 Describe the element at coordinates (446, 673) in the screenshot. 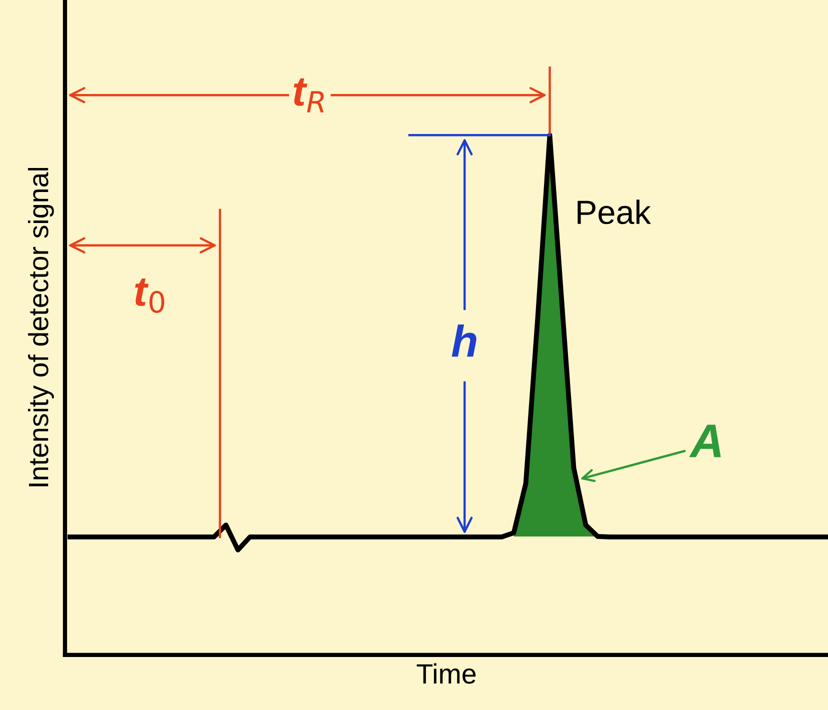

I see `x-axis-title: Time` at that location.